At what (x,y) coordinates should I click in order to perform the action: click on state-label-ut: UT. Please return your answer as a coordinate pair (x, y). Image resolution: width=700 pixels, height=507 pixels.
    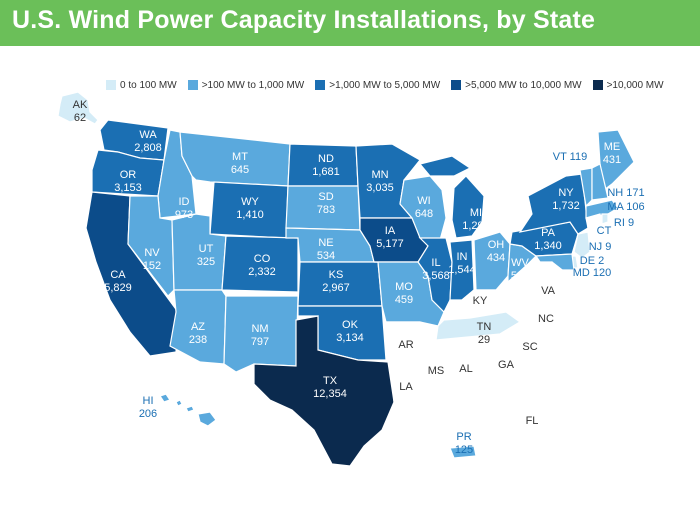
    Looking at the image, I should click on (206, 249).